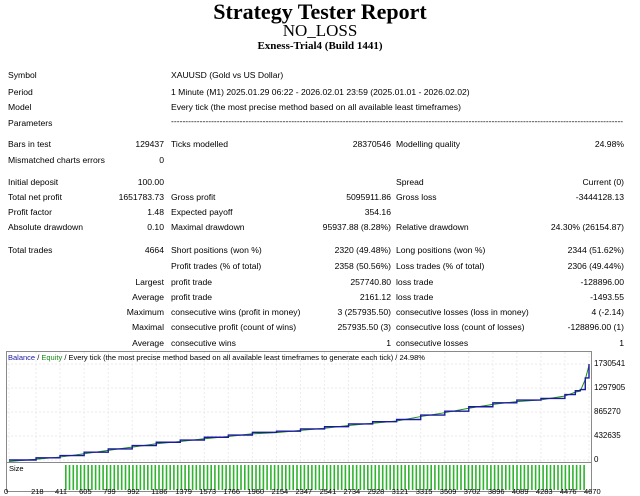 This screenshot has width=640, height=496. Describe the element at coordinates (192, 282) in the screenshot. I see `largest-profit-label: profit trade` at that location.